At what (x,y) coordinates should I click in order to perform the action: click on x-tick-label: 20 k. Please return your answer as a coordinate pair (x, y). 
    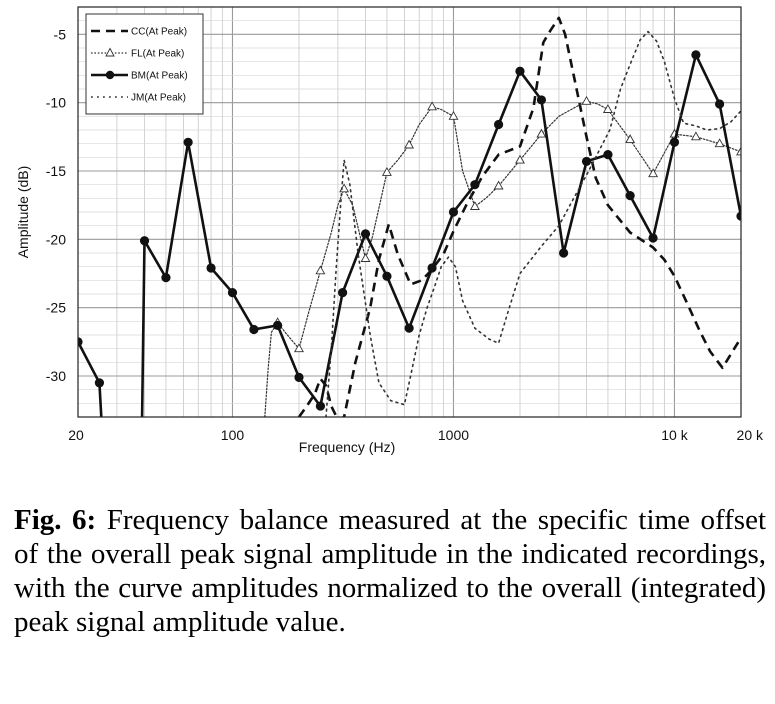
    Looking at the image, I should click on (750, 435).